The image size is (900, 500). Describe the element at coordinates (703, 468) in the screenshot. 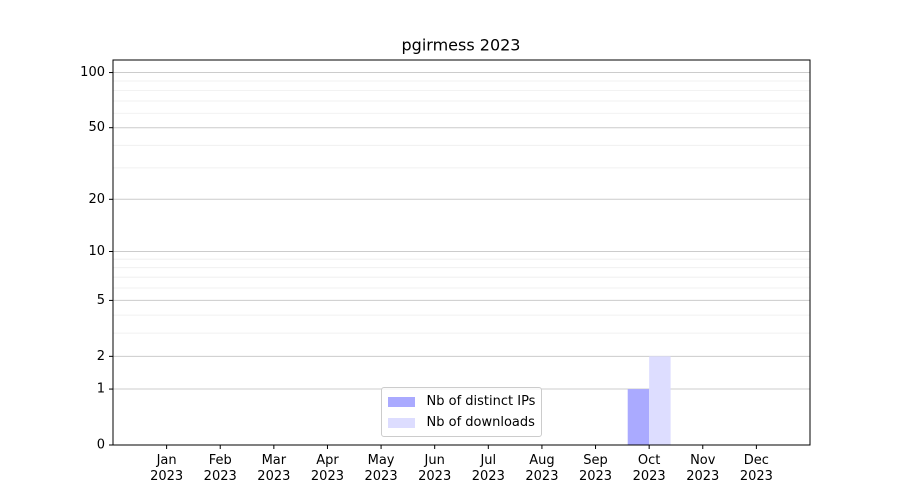

I see `x-tick-label: Nov 2023` at that location.